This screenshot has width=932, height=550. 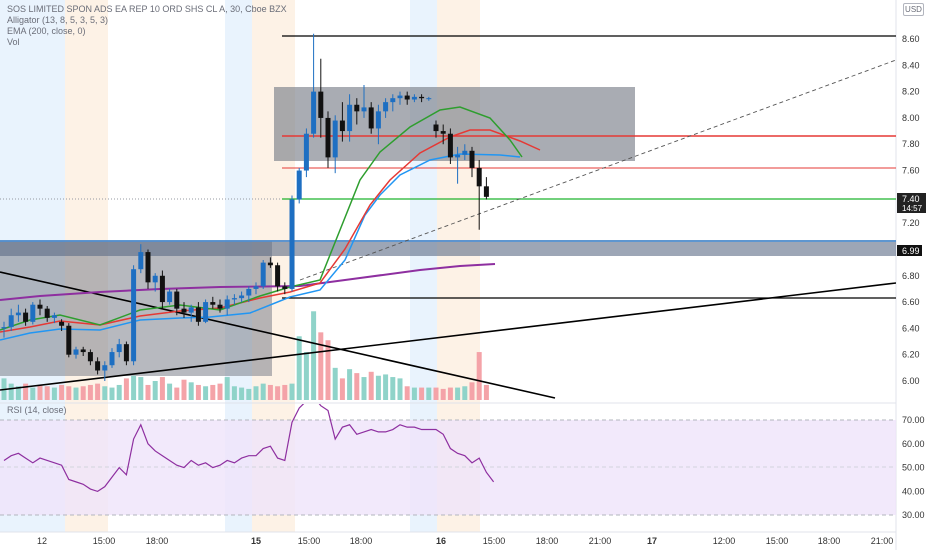 What do you see at coordinates (13, 42) in the screenshot?
I see `volume-legend: Vol` at bounding box center [13, 42].